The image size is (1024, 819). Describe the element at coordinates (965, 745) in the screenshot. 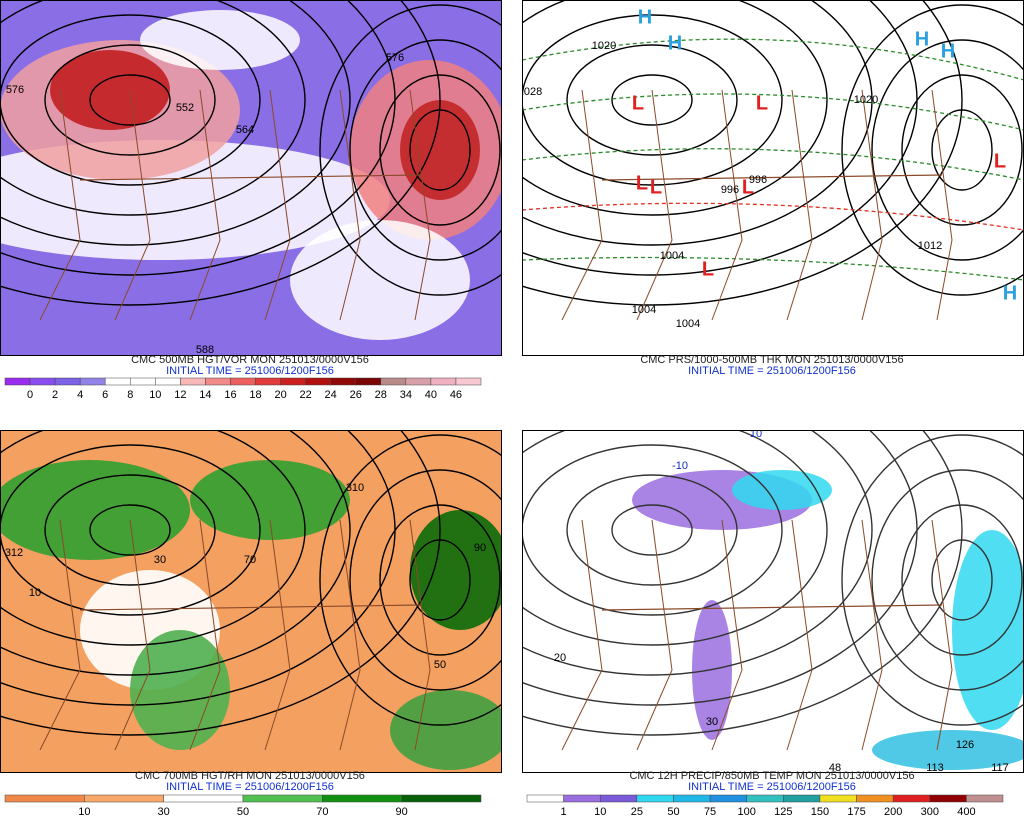

I see `map-label: 126` at that location.